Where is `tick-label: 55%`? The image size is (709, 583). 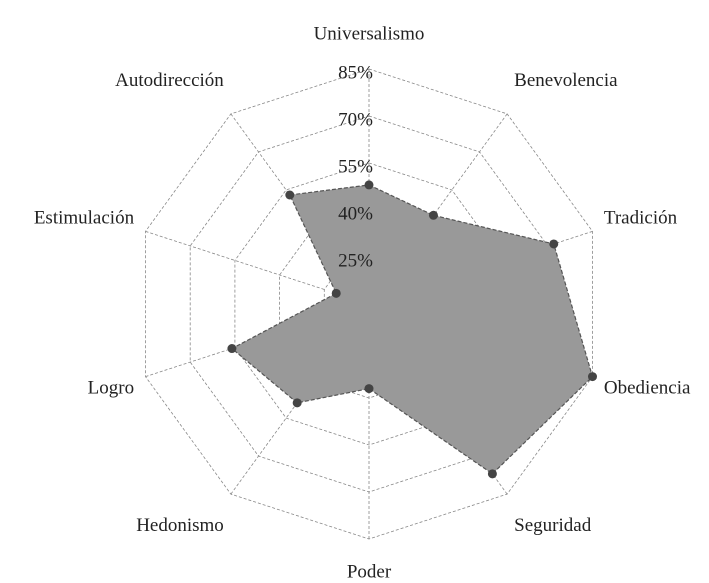
tick-label: 55% is located at coordinates (355, 166).